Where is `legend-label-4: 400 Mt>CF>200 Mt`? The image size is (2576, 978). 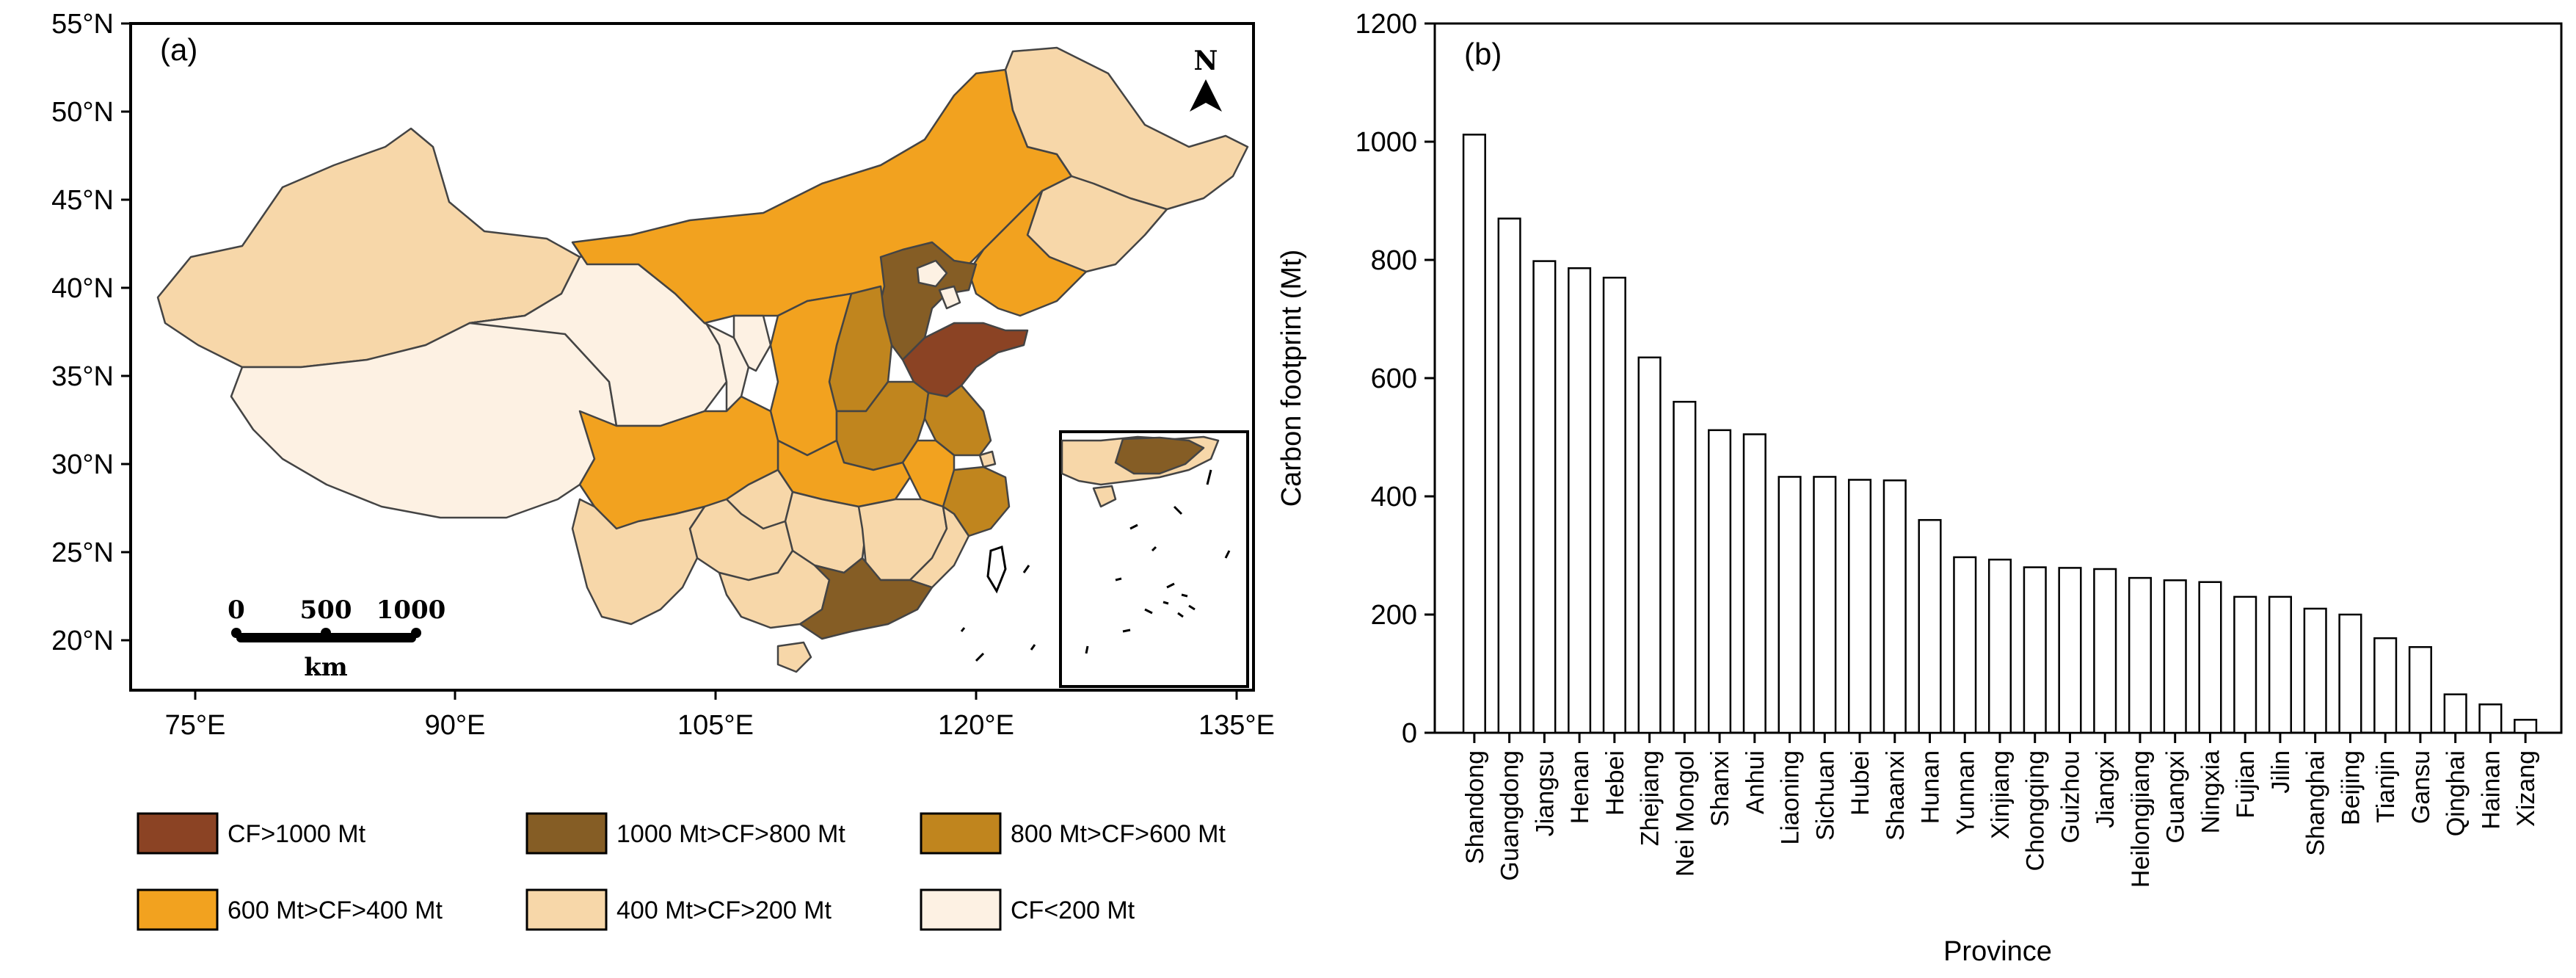
legend-label-4: 400 Mt>CF>200 Mt is located at coordinates (724, 910).